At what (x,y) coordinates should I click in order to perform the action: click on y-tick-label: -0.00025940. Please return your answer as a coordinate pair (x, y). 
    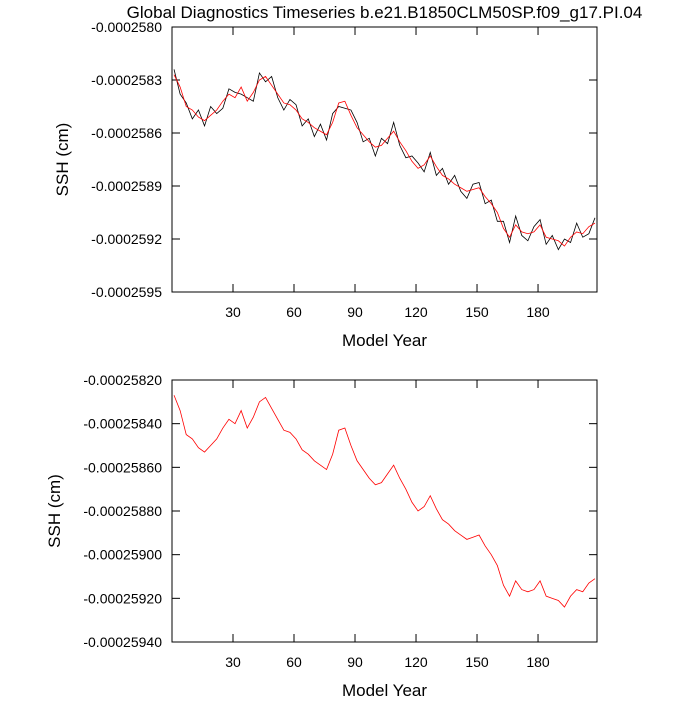
    Looking at the image, I should click on (122, 642).